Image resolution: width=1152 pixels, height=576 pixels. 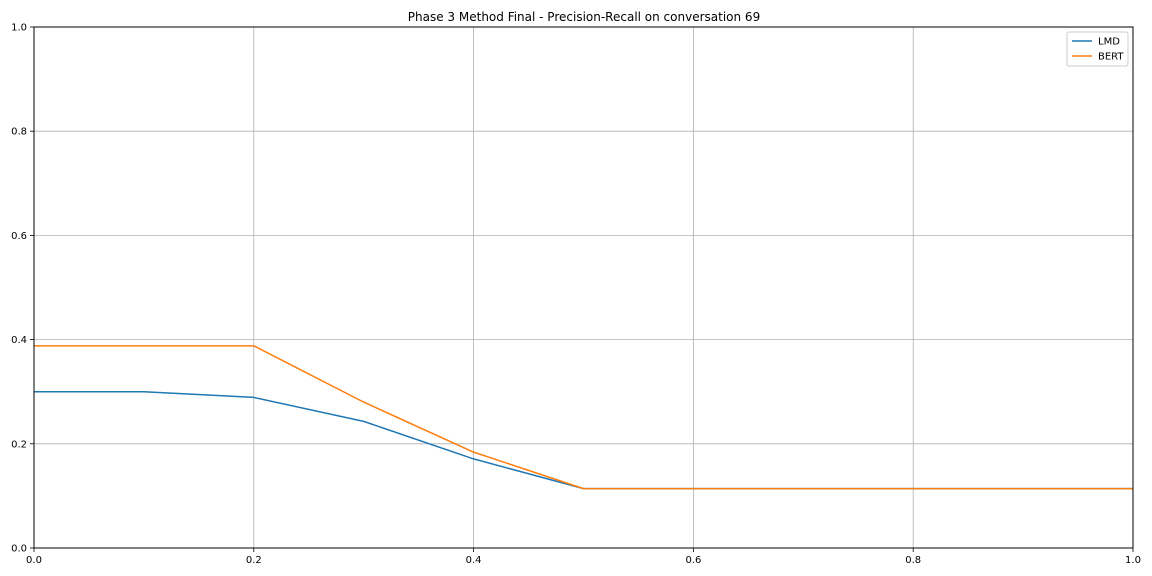 I want to click on x-tick-label: 0.6, so click(x=693, y=560).